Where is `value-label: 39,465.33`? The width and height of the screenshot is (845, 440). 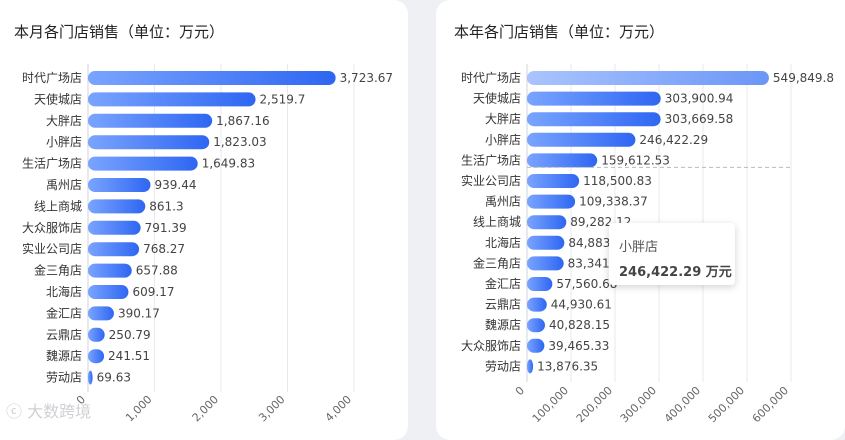
value-label: 39,465.33 is located at coordinates (578, 346).